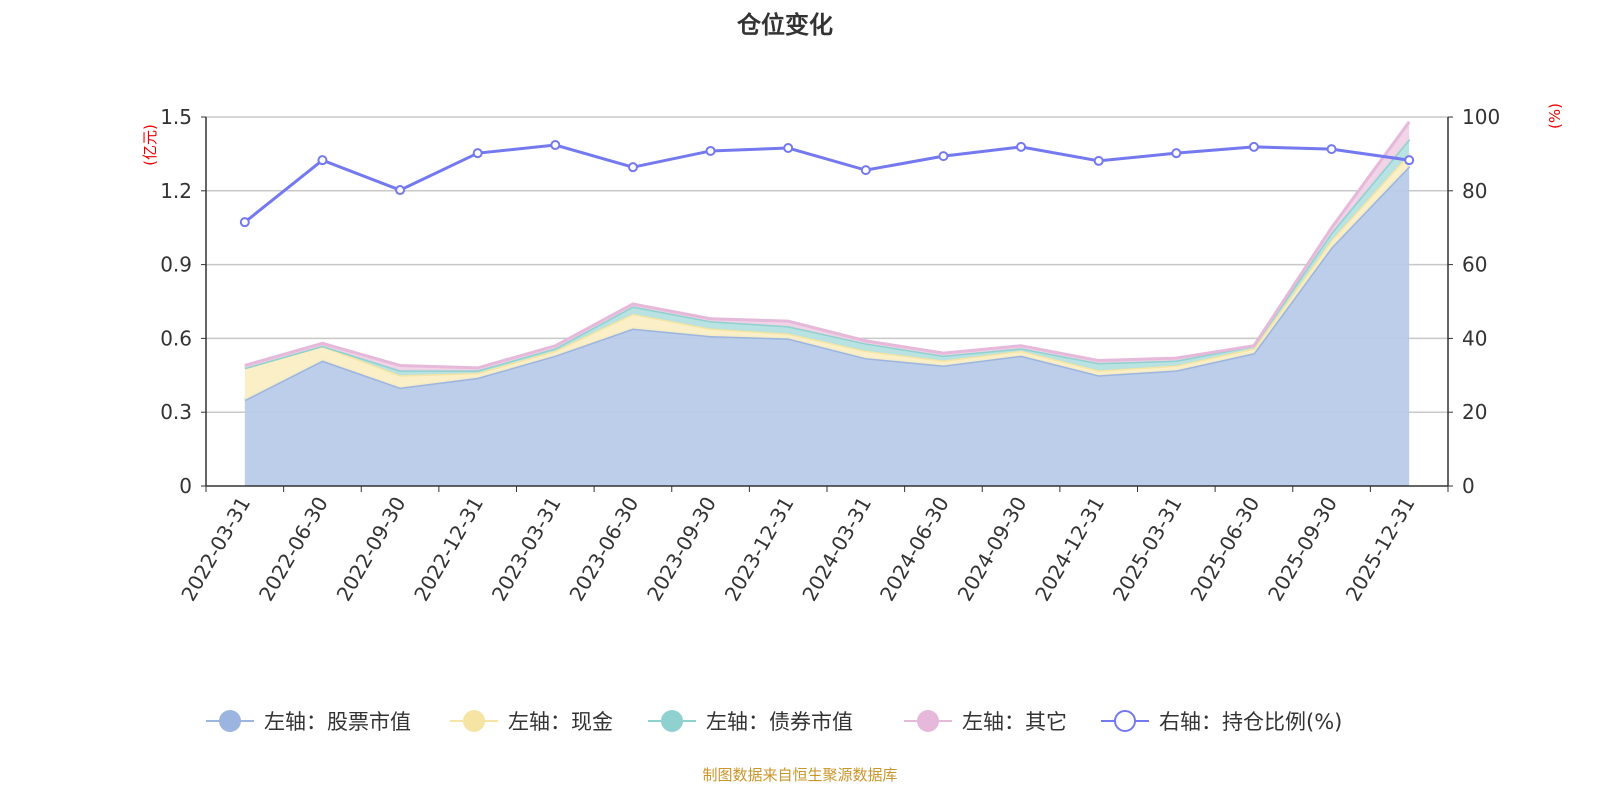 The height and width of the screenshot is (800, 1600). I want to click on left-tick-label: 0.9, so click(176, 265).